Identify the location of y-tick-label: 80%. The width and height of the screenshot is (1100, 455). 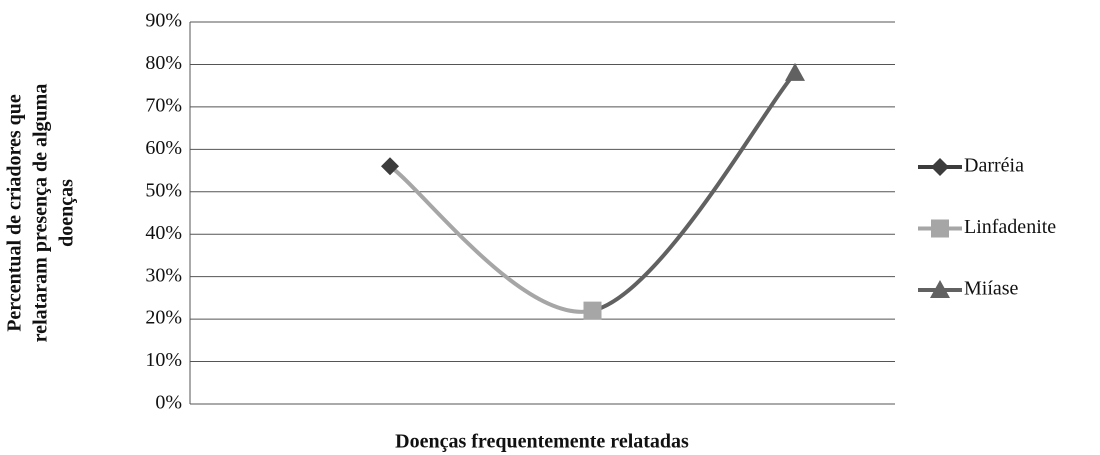
(163, 63).